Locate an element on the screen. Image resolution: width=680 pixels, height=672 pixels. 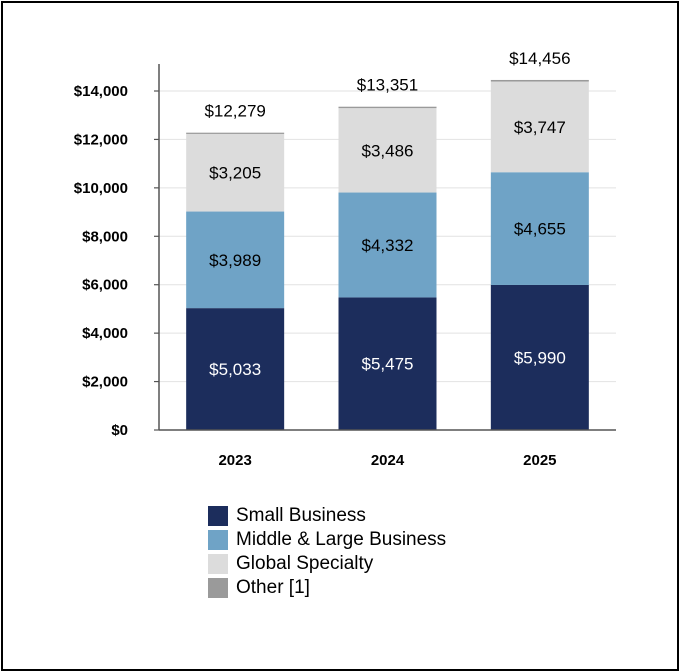
legend-item-small-business: Small Business is located at coordinates (327, 516).